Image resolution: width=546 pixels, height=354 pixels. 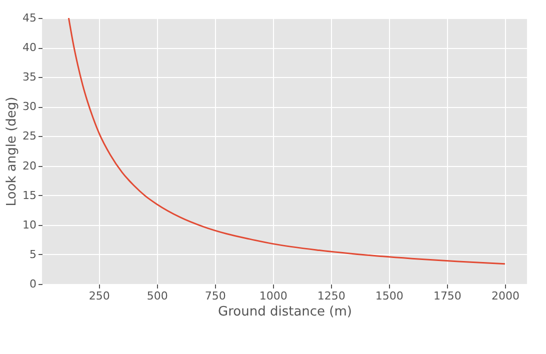 I want to click on x-tick-label: 500, so click(x=157, y=296).